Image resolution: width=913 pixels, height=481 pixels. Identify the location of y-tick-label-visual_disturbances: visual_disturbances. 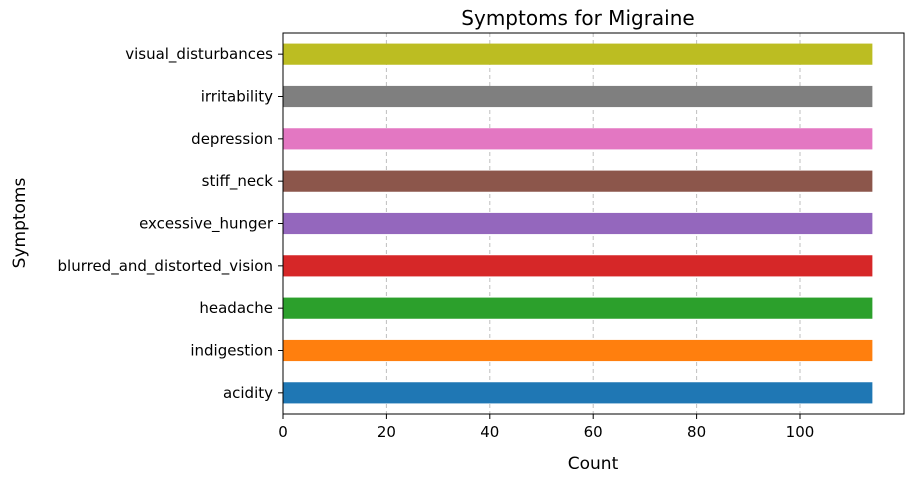
(199, 54).